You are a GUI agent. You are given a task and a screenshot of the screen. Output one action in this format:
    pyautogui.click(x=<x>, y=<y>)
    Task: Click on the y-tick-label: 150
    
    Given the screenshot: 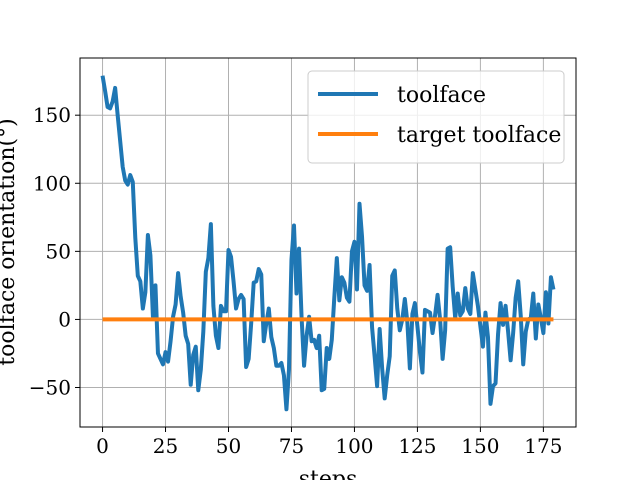 What is the action you would take?
    pyautogui.click(x=52, y=115)
    